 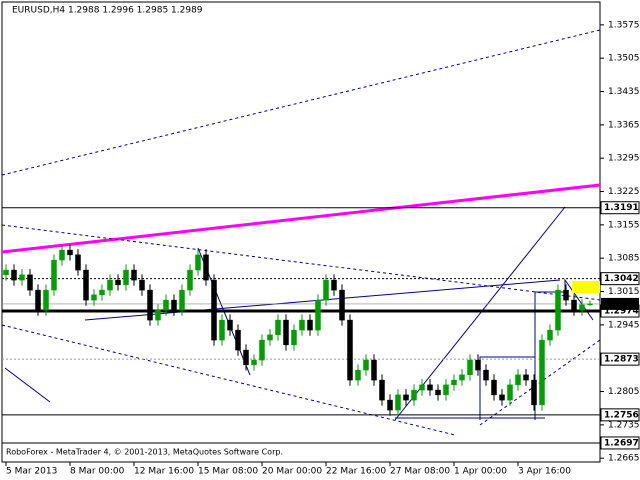 I want to click on target-zone, so click(x=586, y=287).